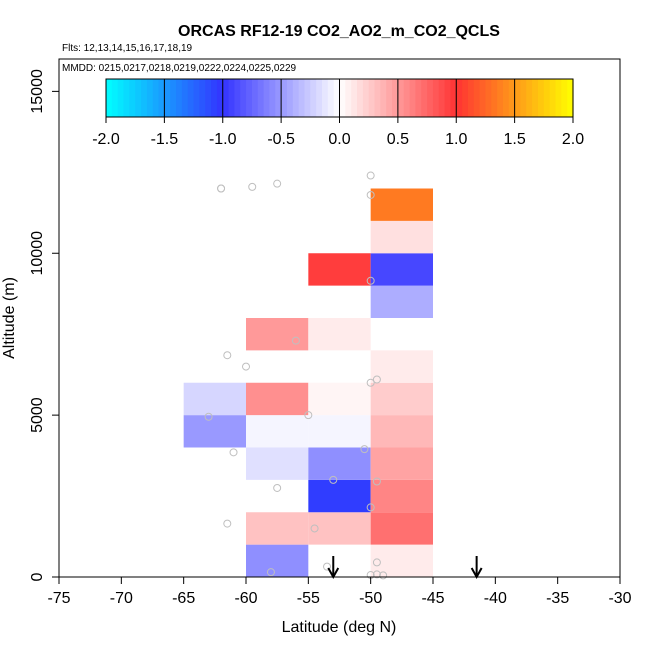 The height and width of the screenshot is (650, 650). I want to click on x-tick-label: -75, so click(58, 598).